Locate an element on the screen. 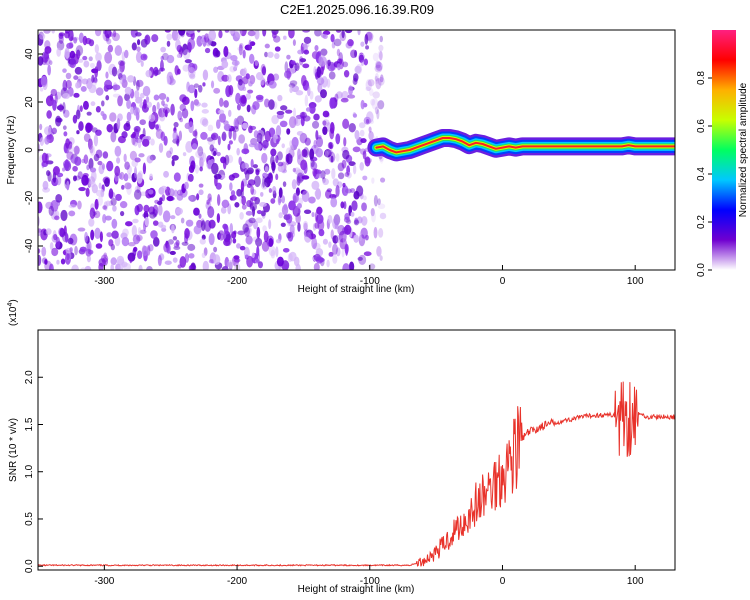 The width and height of the screenshot is (750, 600). signal-trace-band is located at coordinates (525, 145).